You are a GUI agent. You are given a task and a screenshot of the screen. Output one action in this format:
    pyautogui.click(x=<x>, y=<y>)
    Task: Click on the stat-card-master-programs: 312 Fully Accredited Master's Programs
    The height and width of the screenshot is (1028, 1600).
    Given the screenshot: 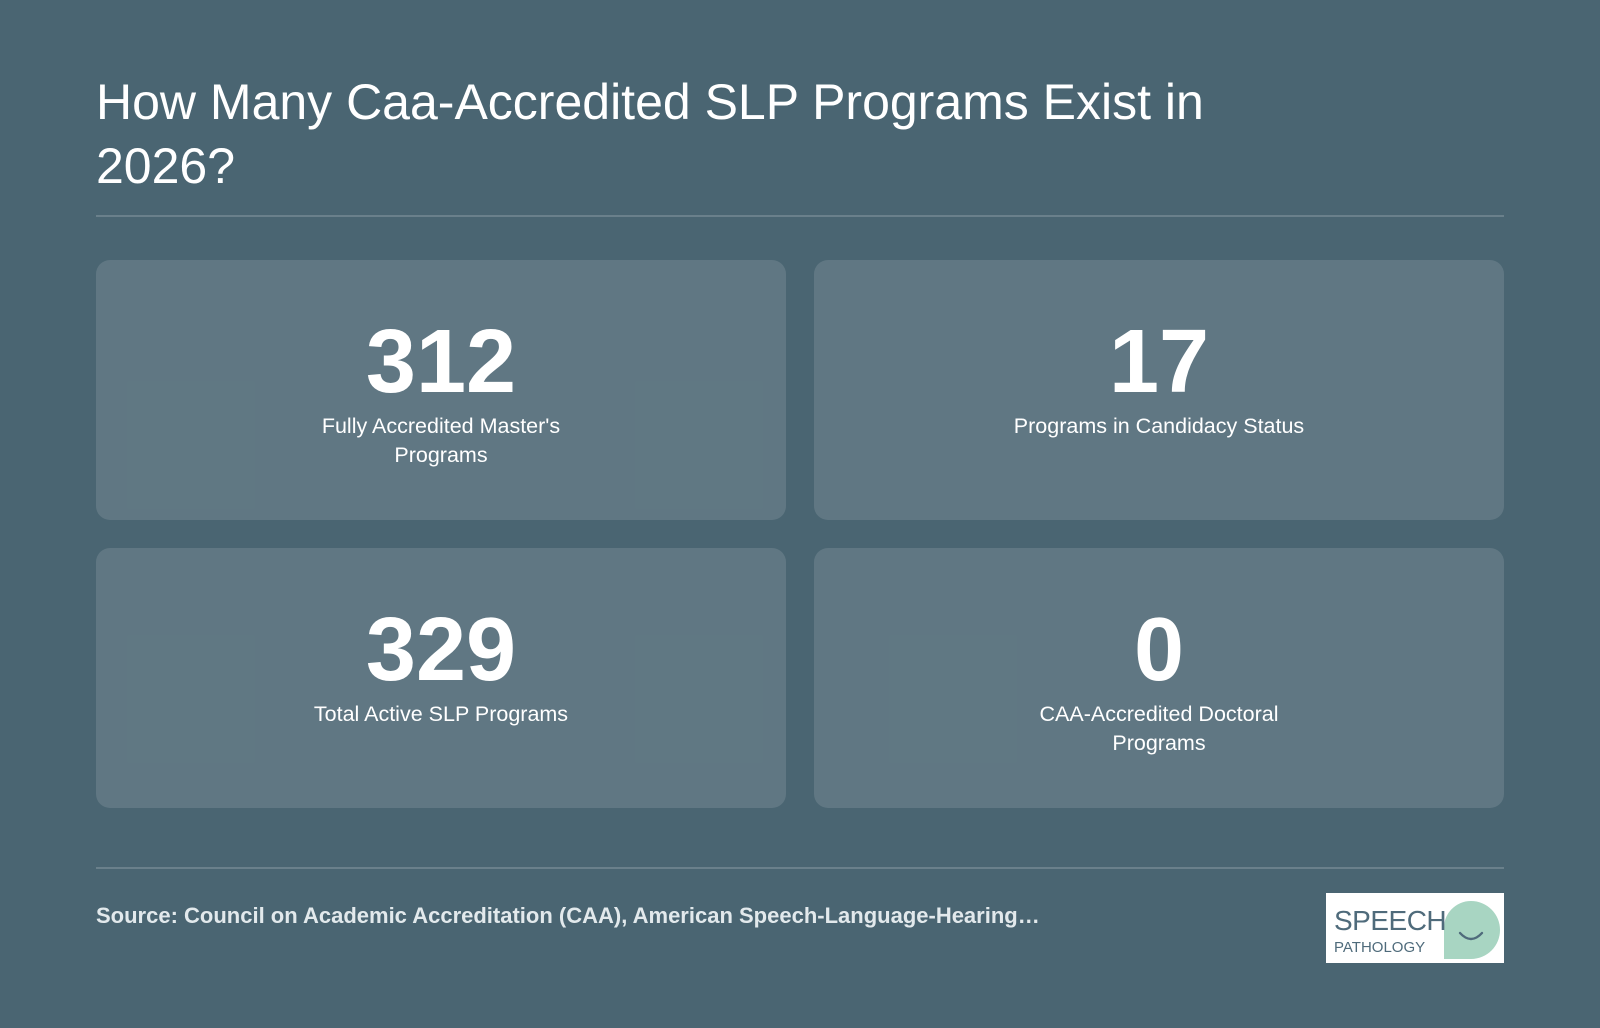 What is the action you would take?
    pyautogui.click(x=441, y=390)
    